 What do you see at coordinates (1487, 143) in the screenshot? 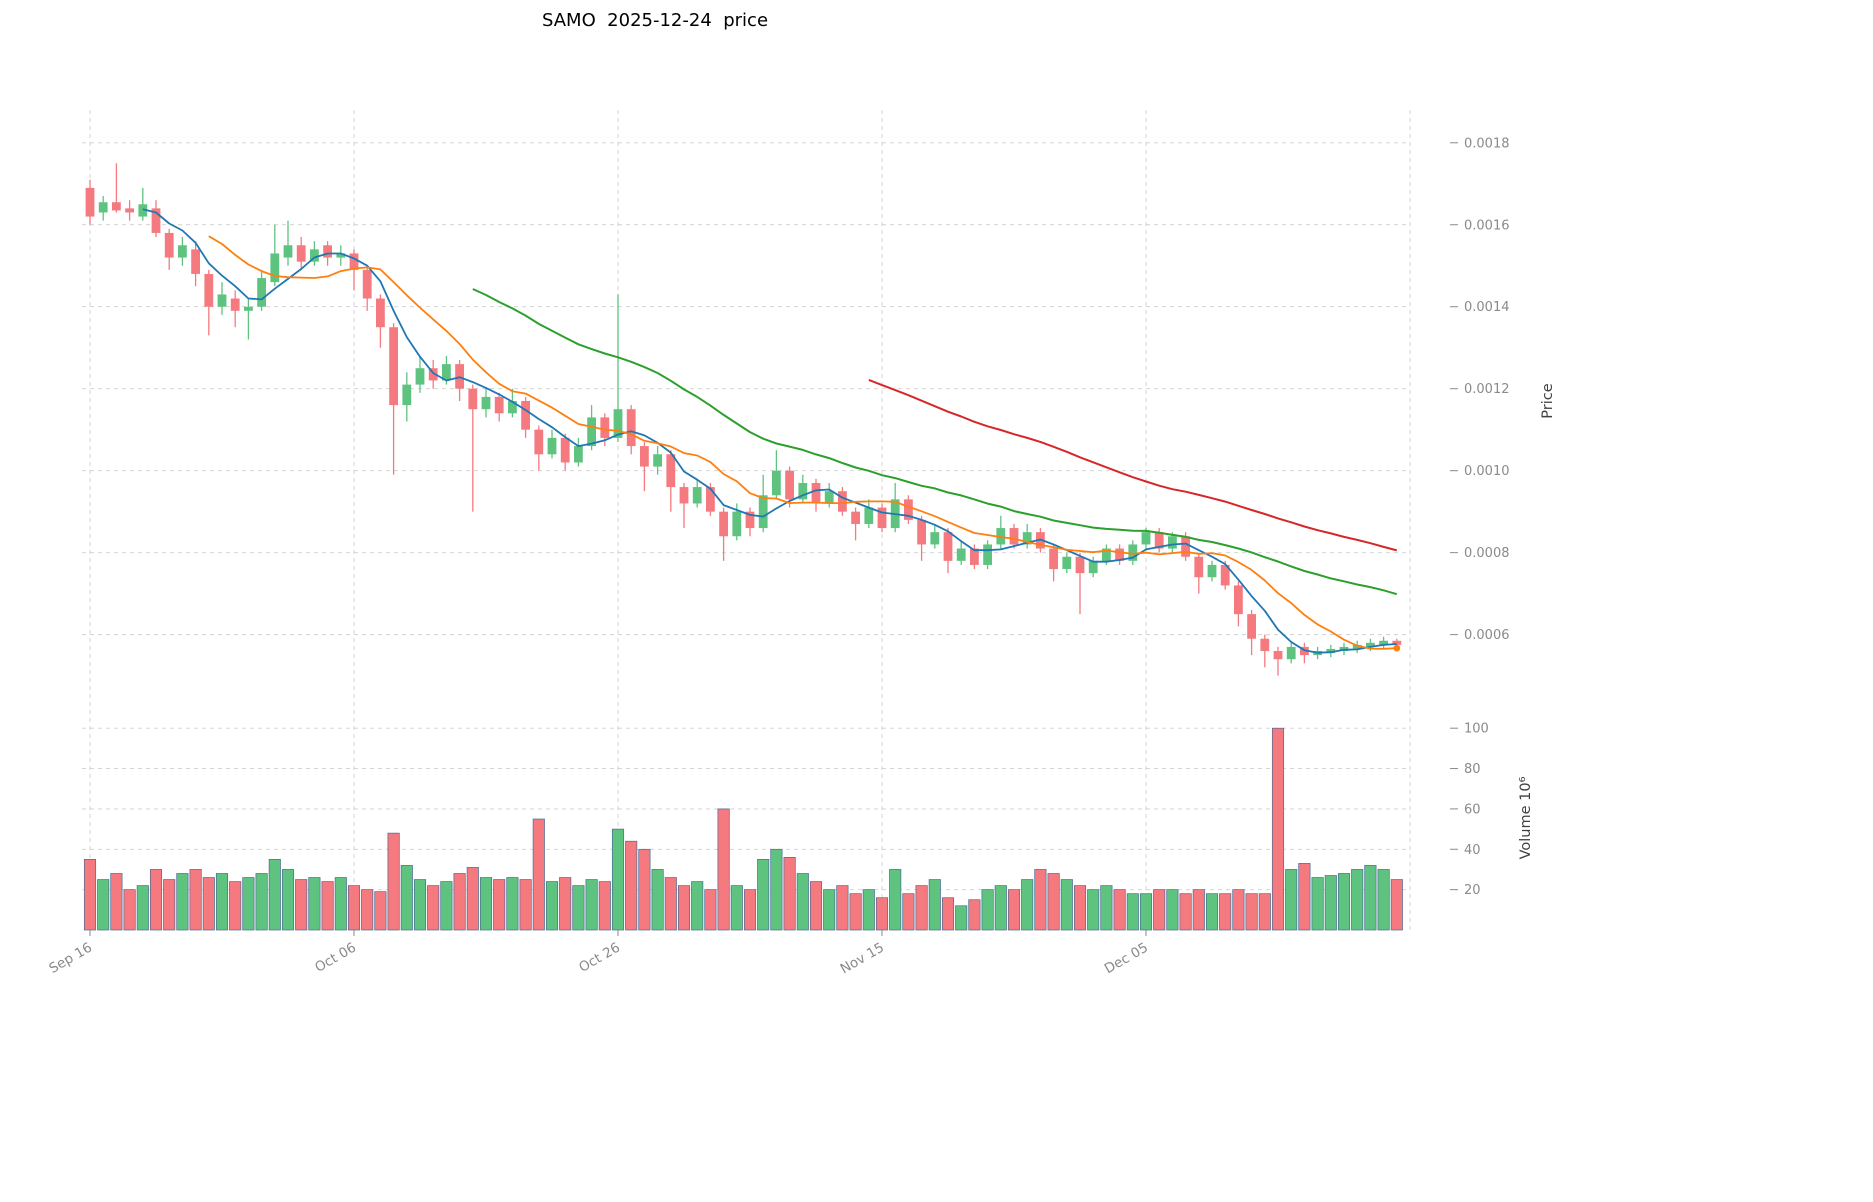
I see `price-tick-label: 0.0018` at bounding box center [1487, 143].